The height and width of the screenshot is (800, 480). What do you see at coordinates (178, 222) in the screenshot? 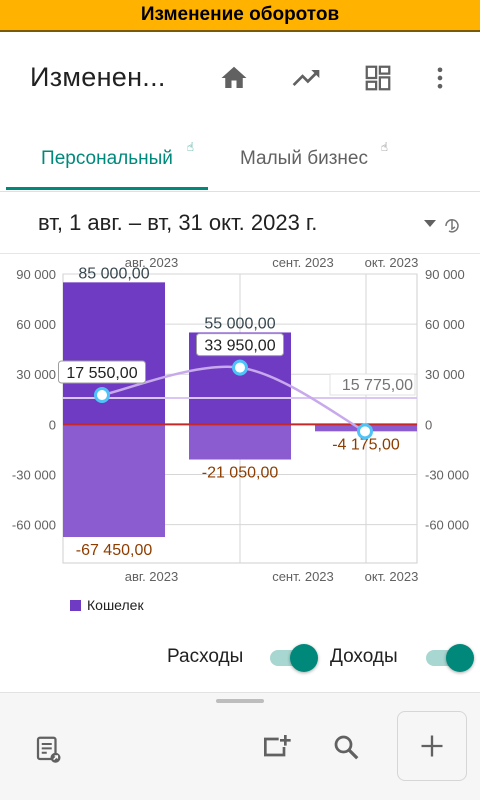
I see `date-range-label: вт, 1 авг. – вт, 31 окт. 2023 г.` at bounding box center [178, 222].